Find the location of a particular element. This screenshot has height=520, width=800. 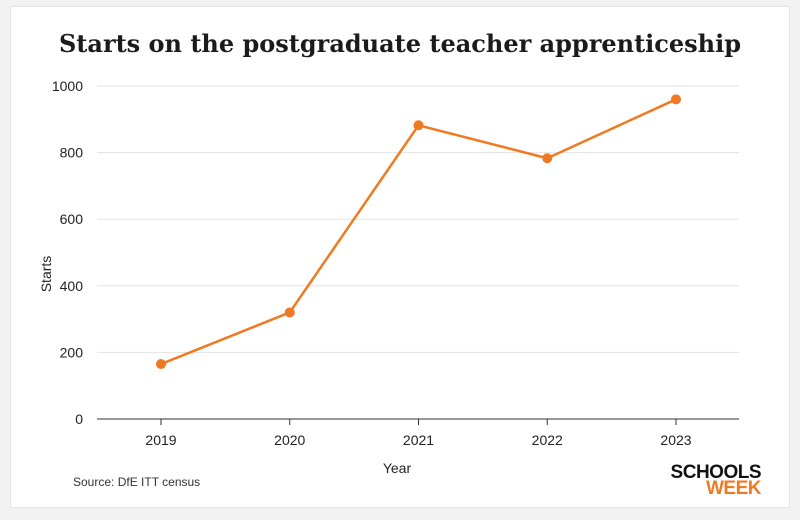

schools-week-logo: SCHOOLS WEEK is located at coordinates (711, 480).